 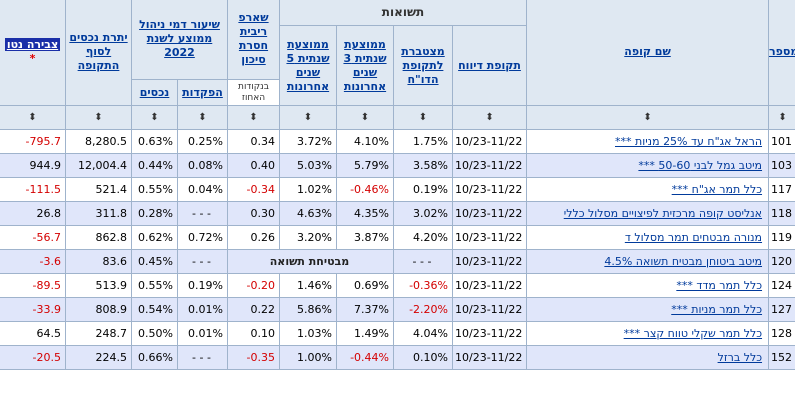 I want to click on cell-assets: 808.9, so click(x=98, y=309).